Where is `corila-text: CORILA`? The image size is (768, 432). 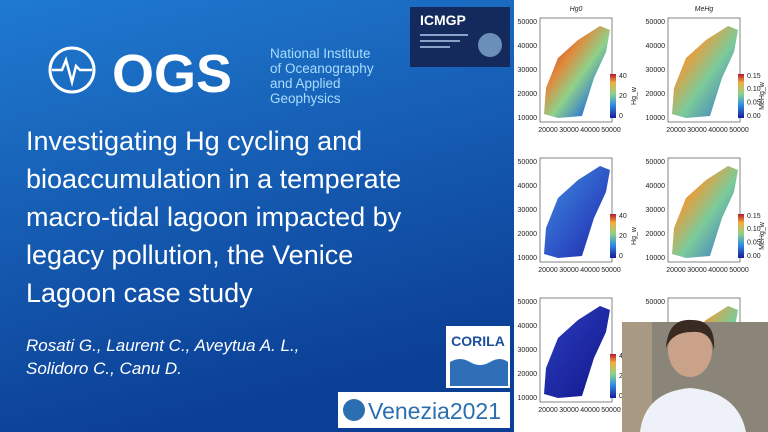 corila-text: CORILA is located at coordinates (478, 341).